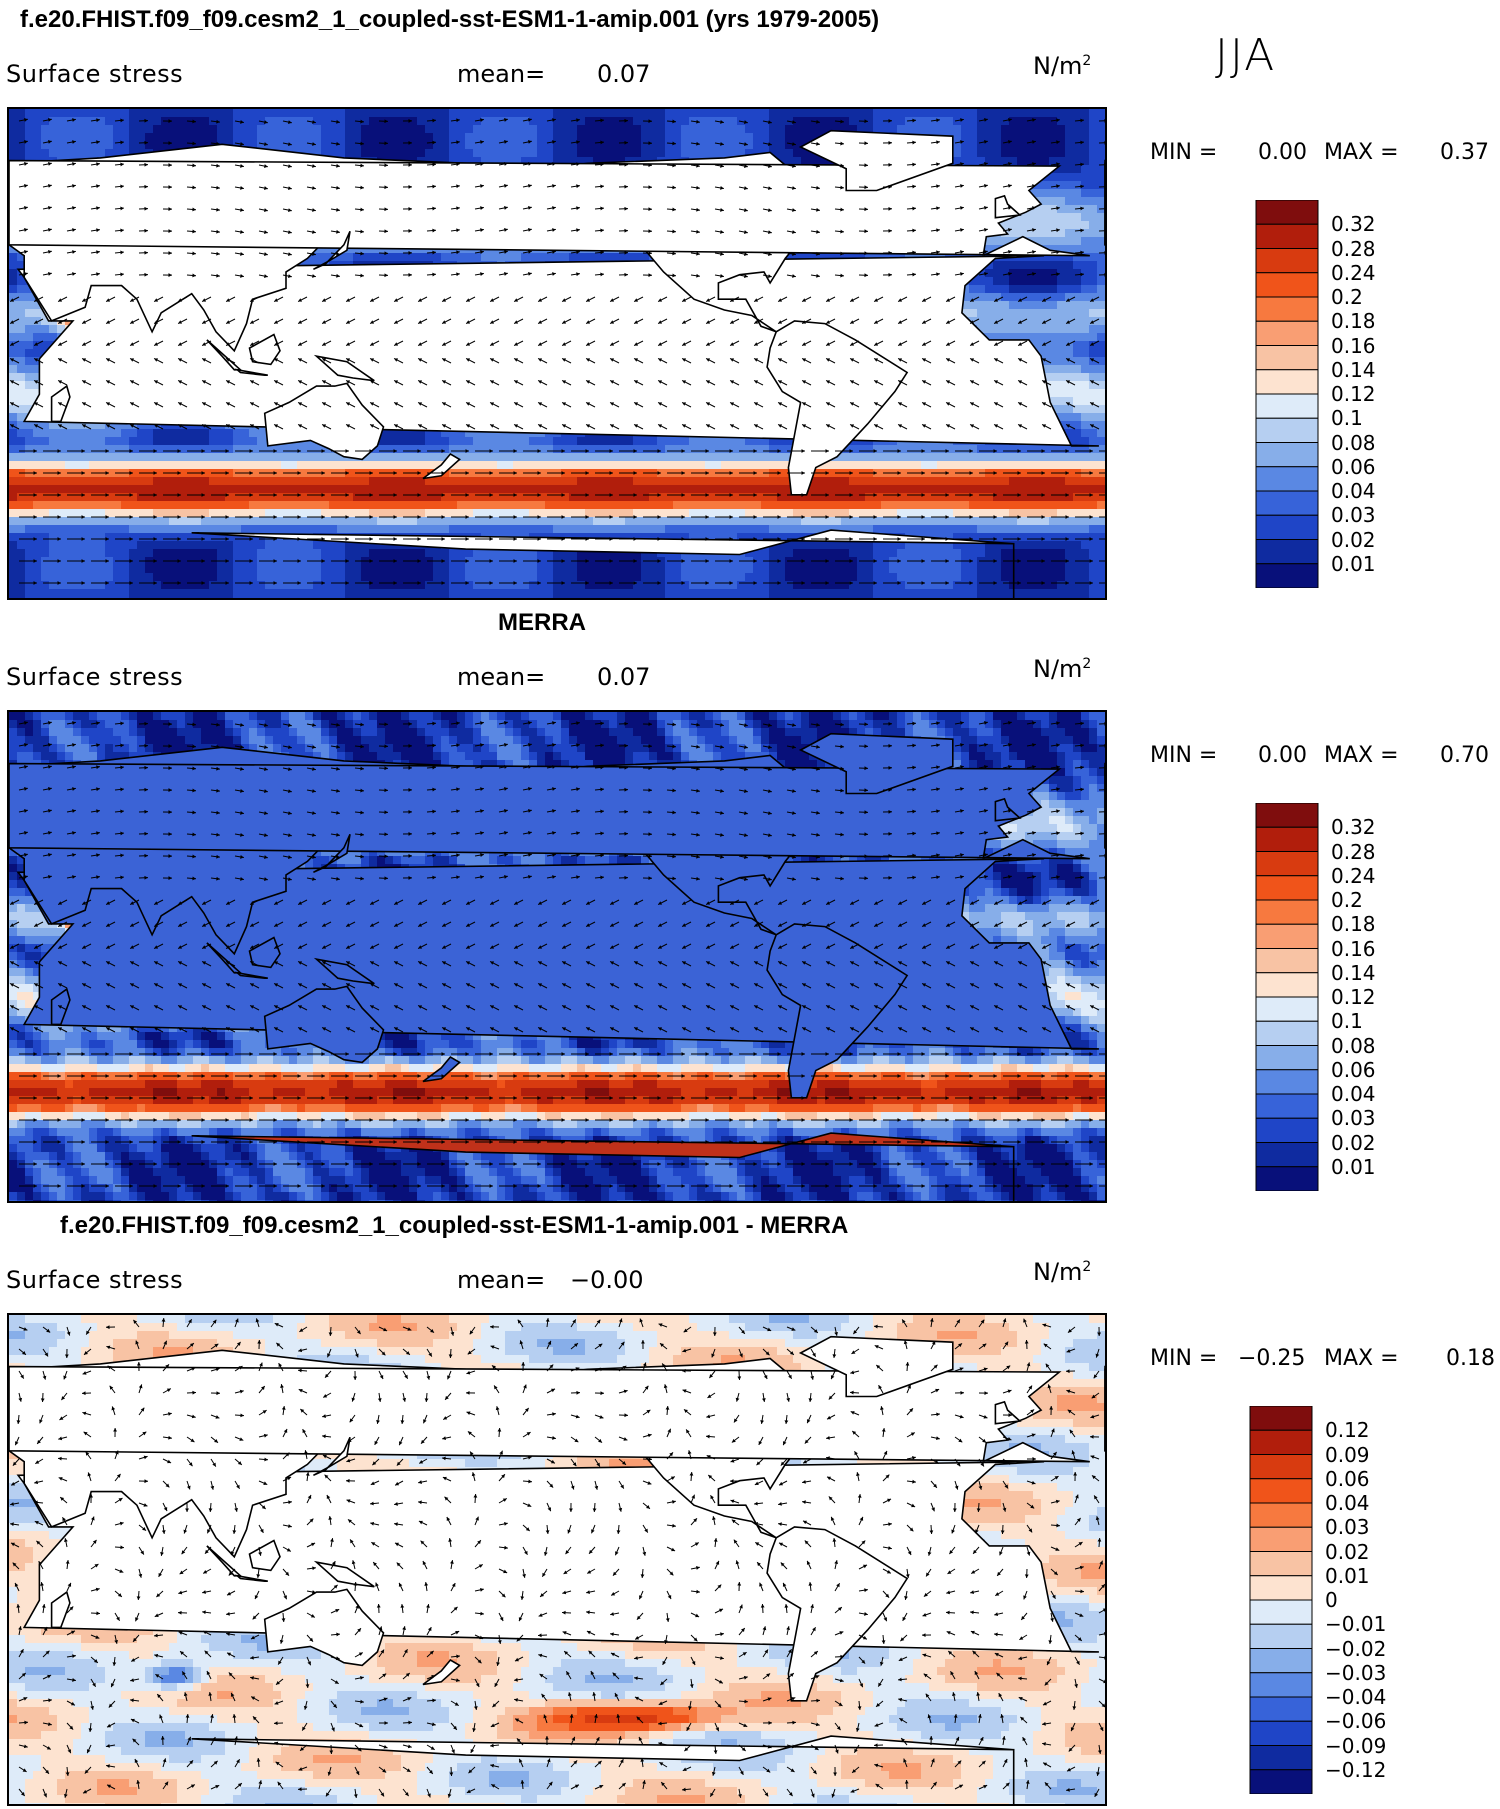 The height and width of the screenshot is (1809, 1500). What do you see at coordinates (1353, 515) in the screenshot?
I see `colorbar-tick-label: 0.03` at bounding box center [1353, 515].